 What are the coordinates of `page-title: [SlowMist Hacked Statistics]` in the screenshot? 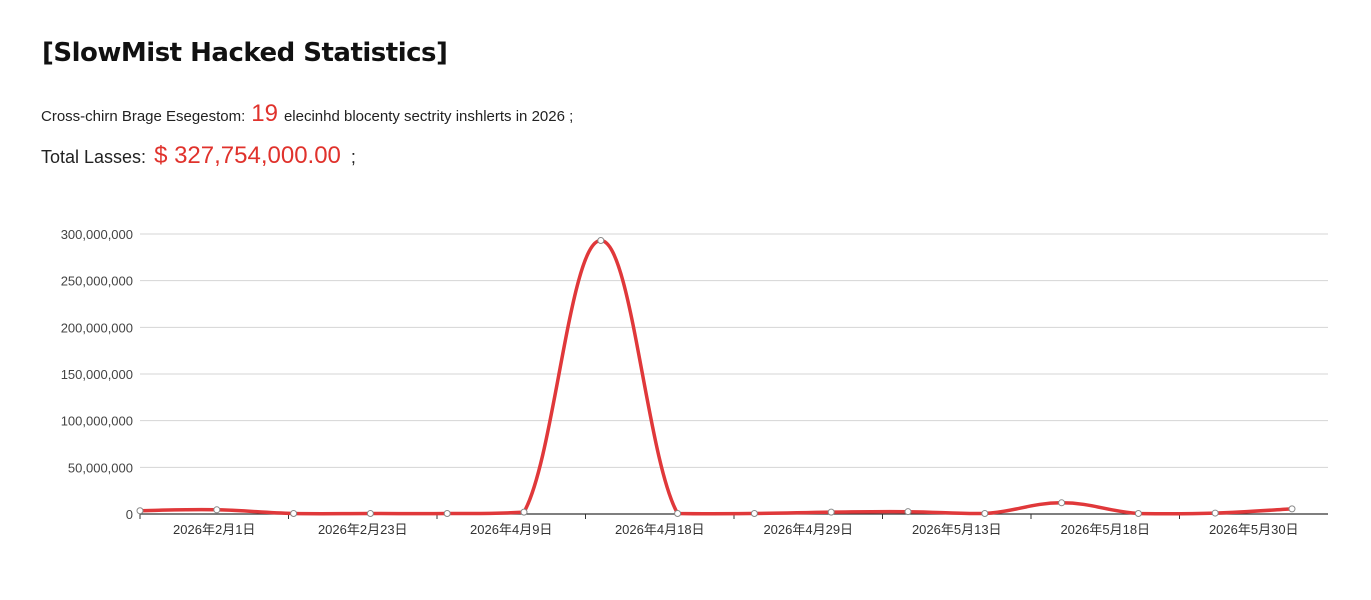 It's located at (245, 53).